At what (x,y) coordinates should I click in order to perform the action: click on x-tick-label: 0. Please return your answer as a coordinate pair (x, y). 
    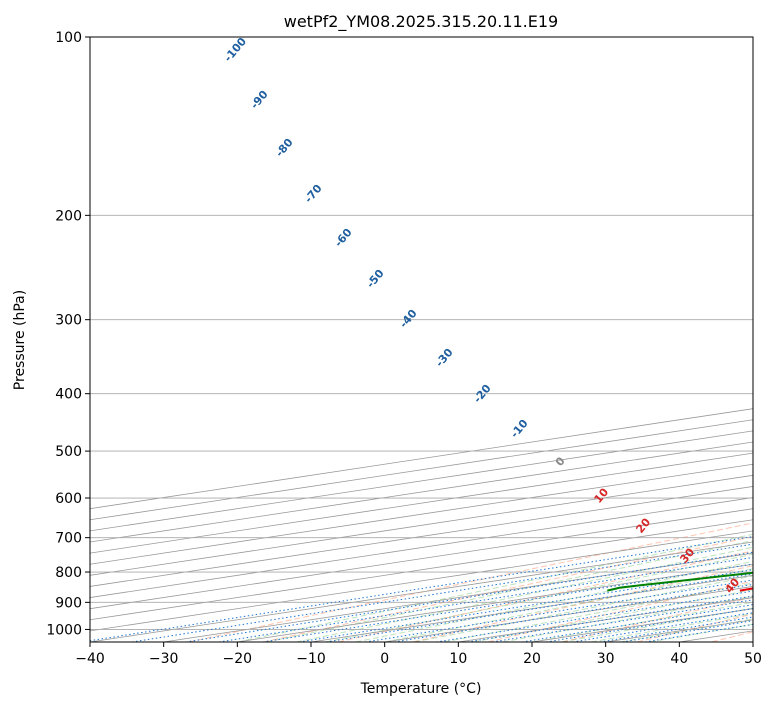
    Looking at the image, I should click on (384, 659).